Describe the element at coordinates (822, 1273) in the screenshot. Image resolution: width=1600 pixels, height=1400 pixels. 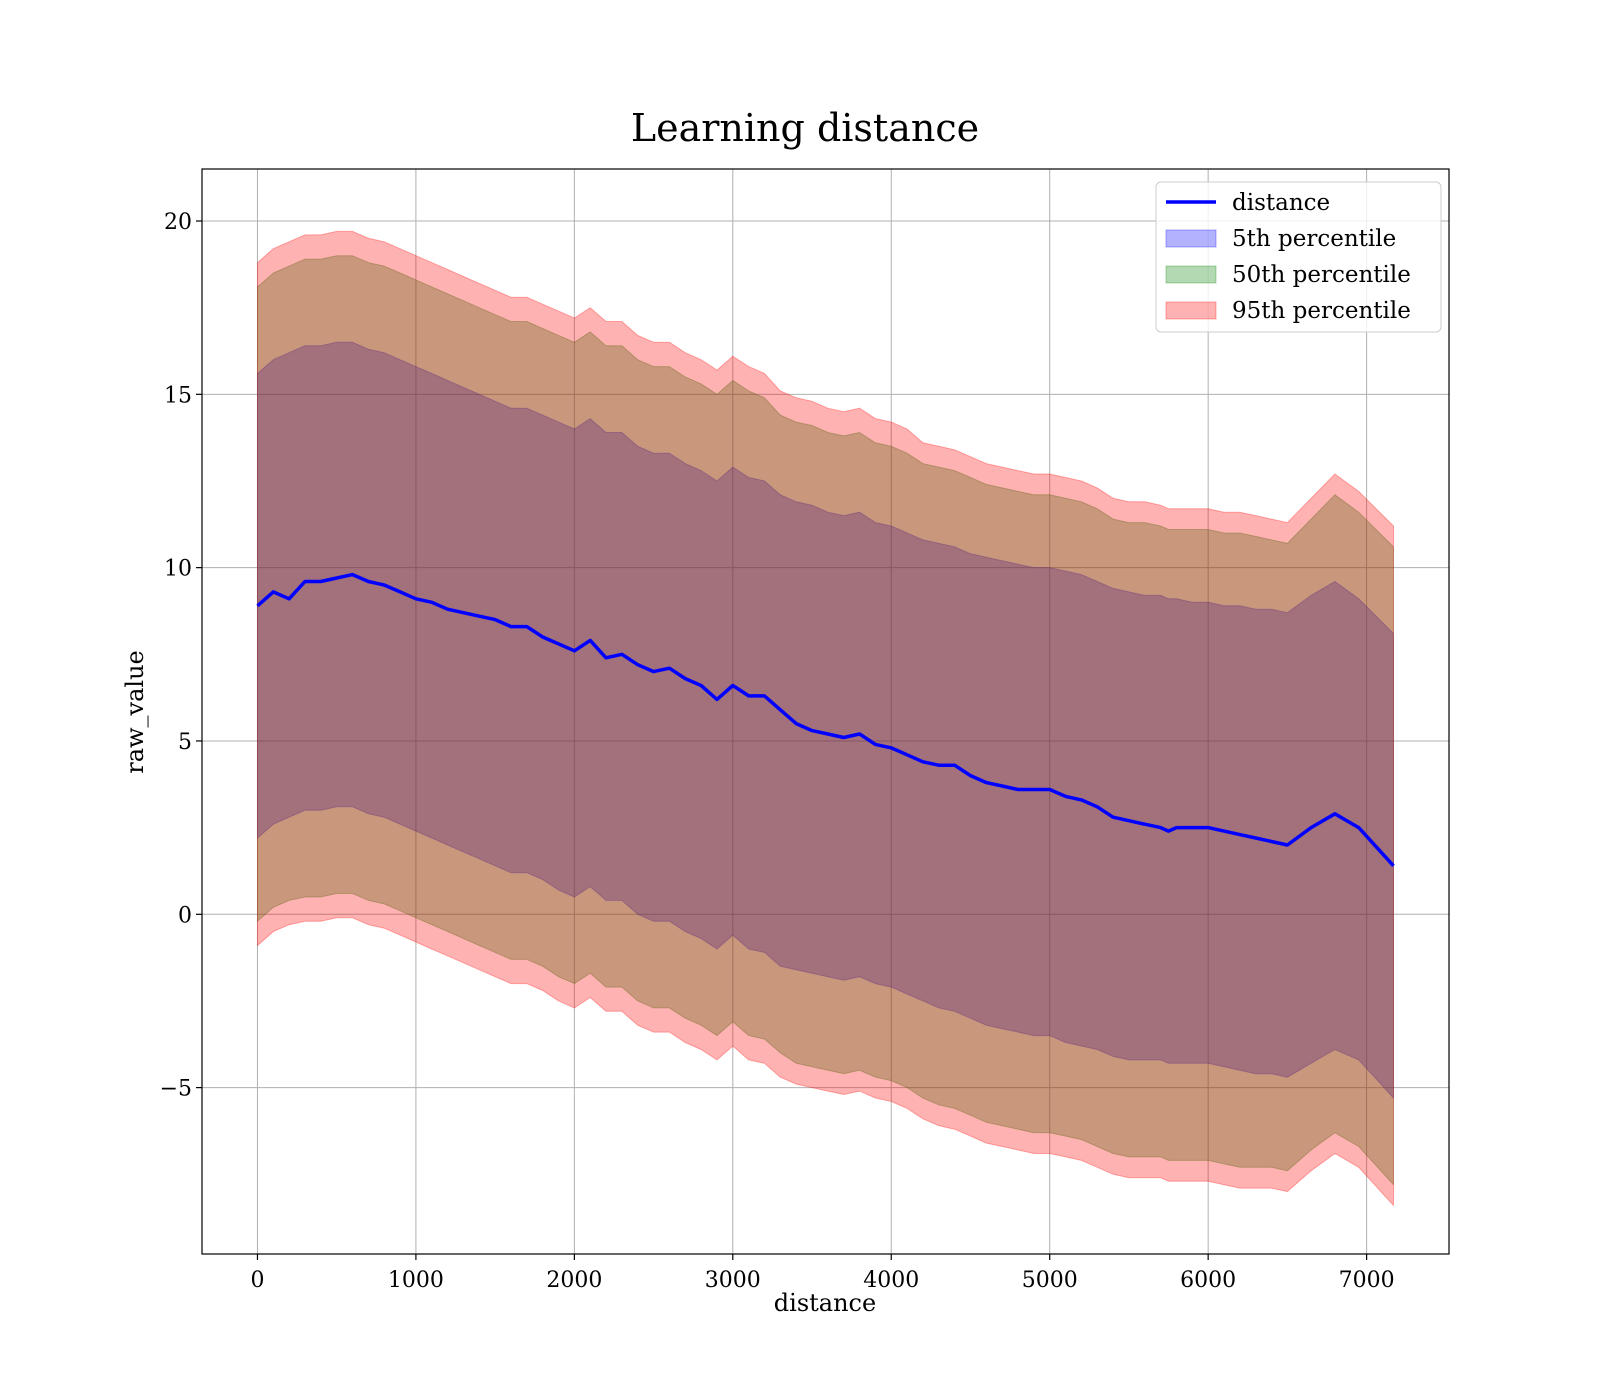
I see `x-axis-ticks: 0 1000 2000 3000 4000 5000 6000 7000` at that location.